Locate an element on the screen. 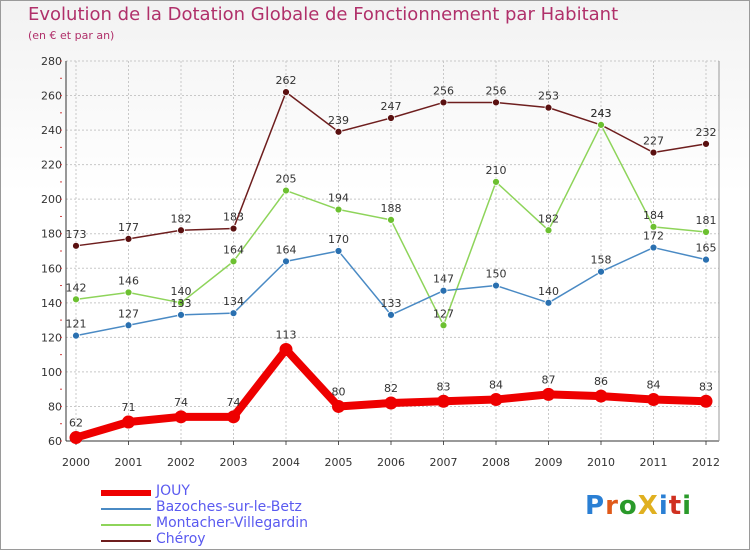 This screenshot has height=551, width=750. x-tick-label: 2000 is located at coordinates (76, 462).